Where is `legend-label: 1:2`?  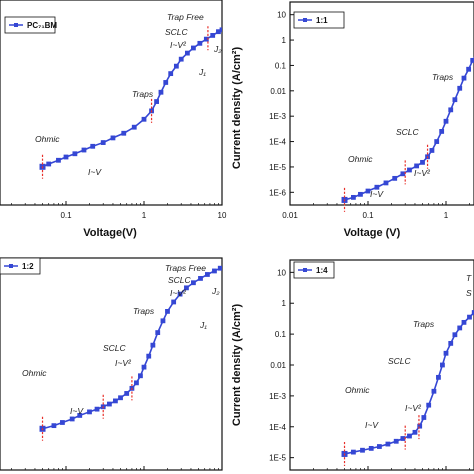
legend-label: 1:2 is located at coordinates (28, 266).